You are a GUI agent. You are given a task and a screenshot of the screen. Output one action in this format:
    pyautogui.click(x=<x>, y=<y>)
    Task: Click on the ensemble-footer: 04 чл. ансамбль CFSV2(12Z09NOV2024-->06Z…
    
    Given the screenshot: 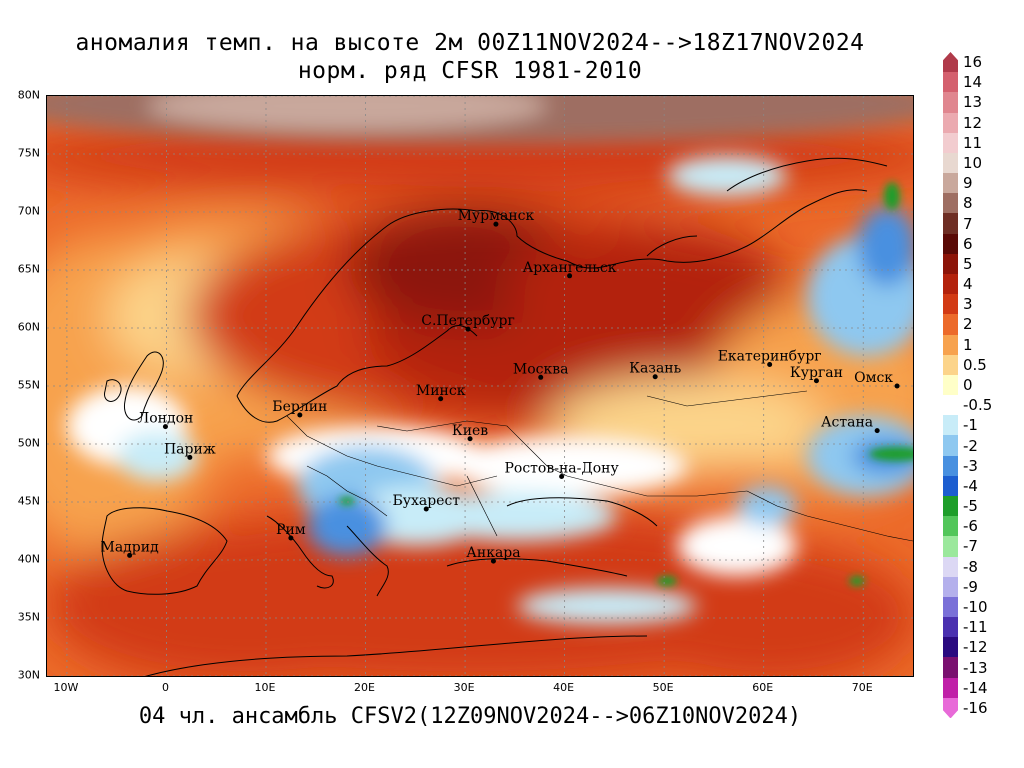 What is the action you would take?
    pyautogui.click(x=470, y=716)
    